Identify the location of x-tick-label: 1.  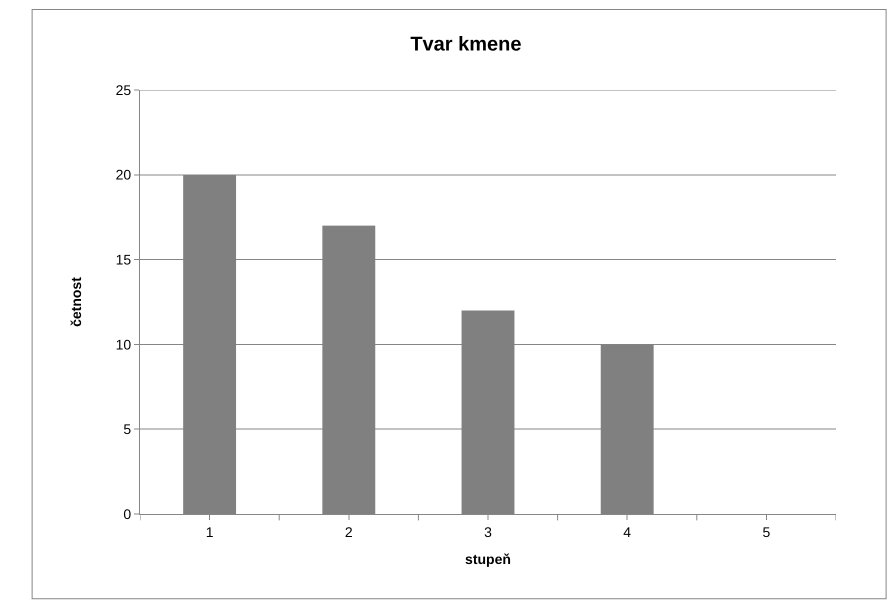
(210, 532).